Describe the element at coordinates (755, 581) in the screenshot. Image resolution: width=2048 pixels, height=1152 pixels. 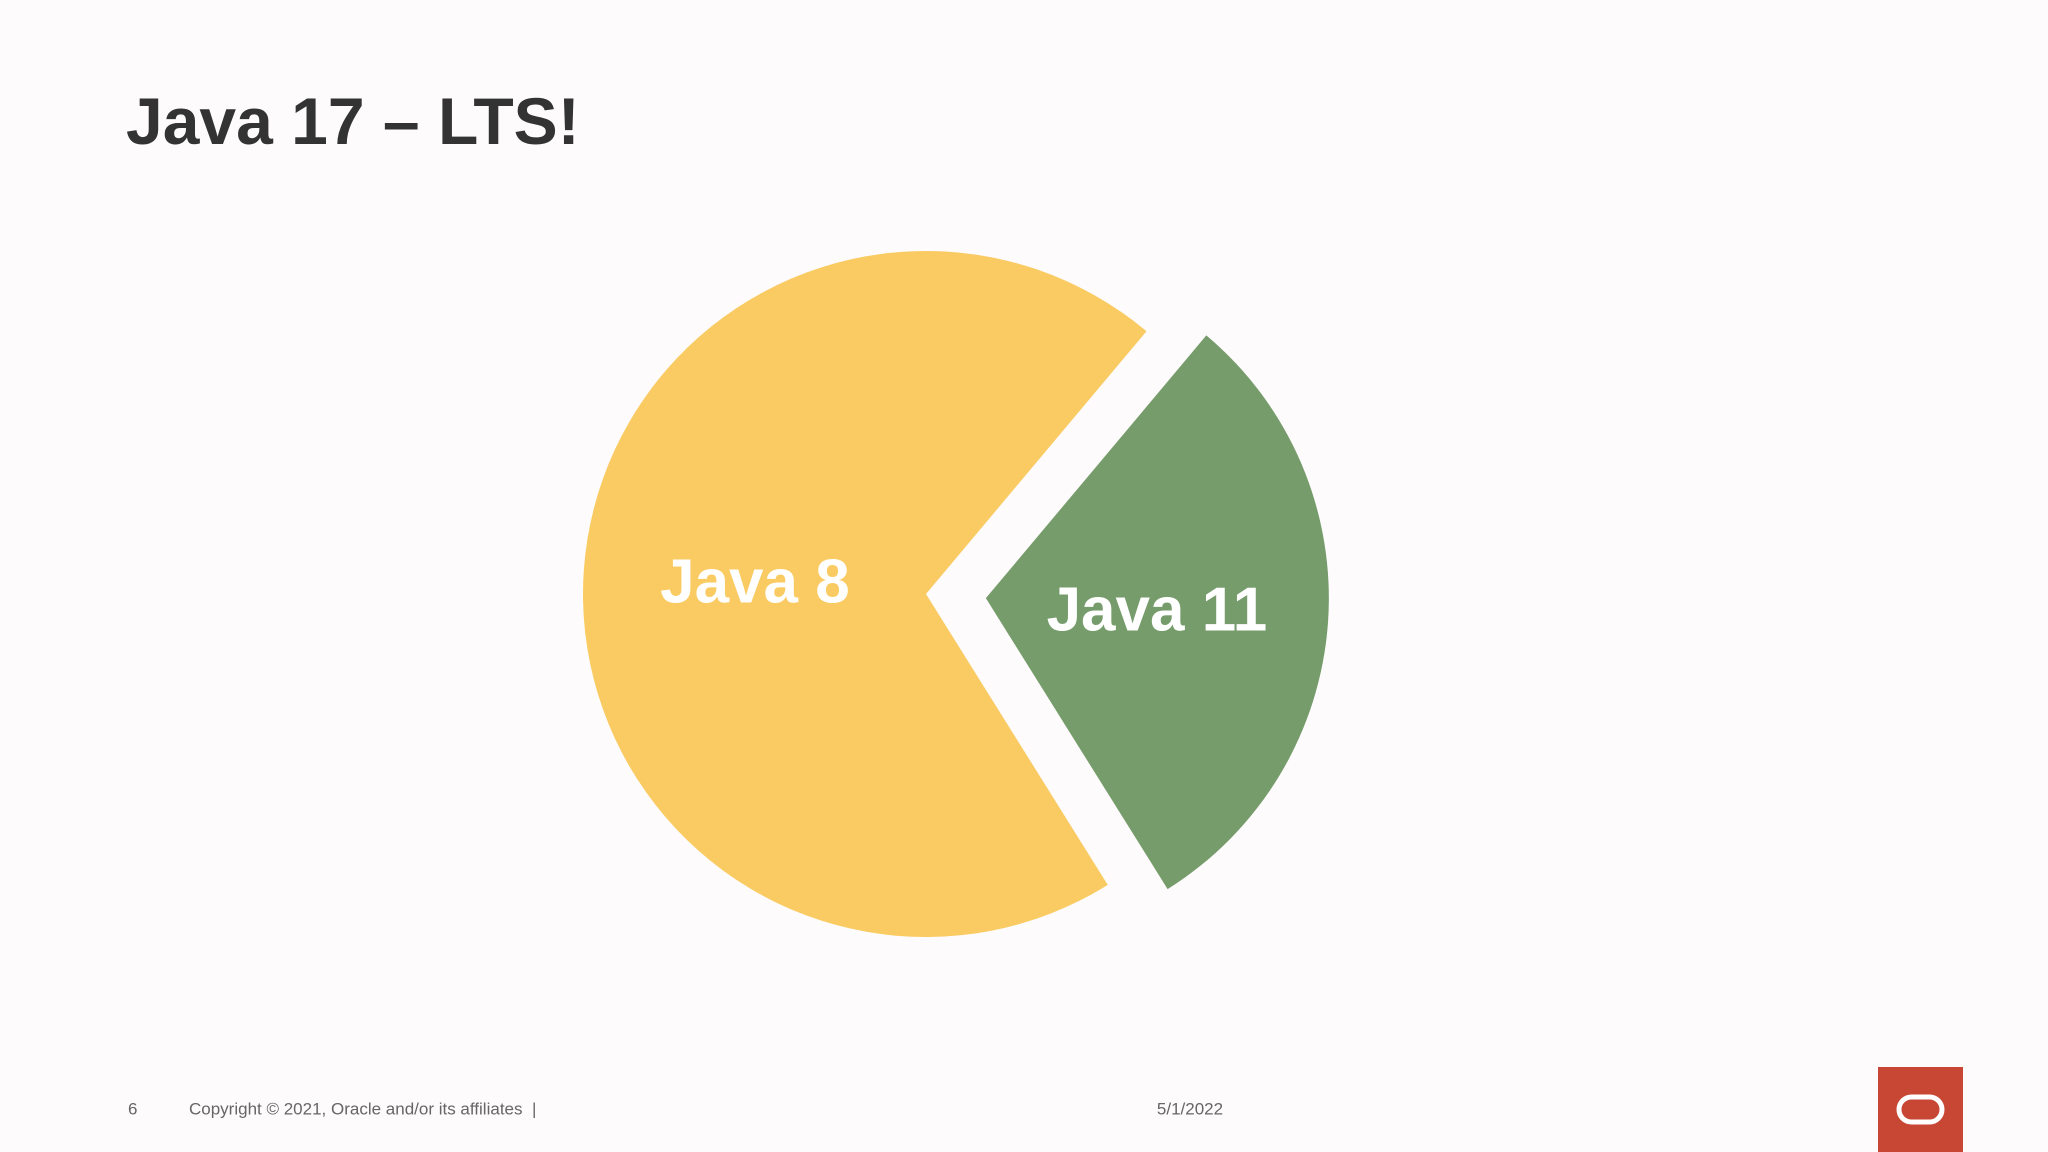
I see `slice-label: Java 8` at that location.